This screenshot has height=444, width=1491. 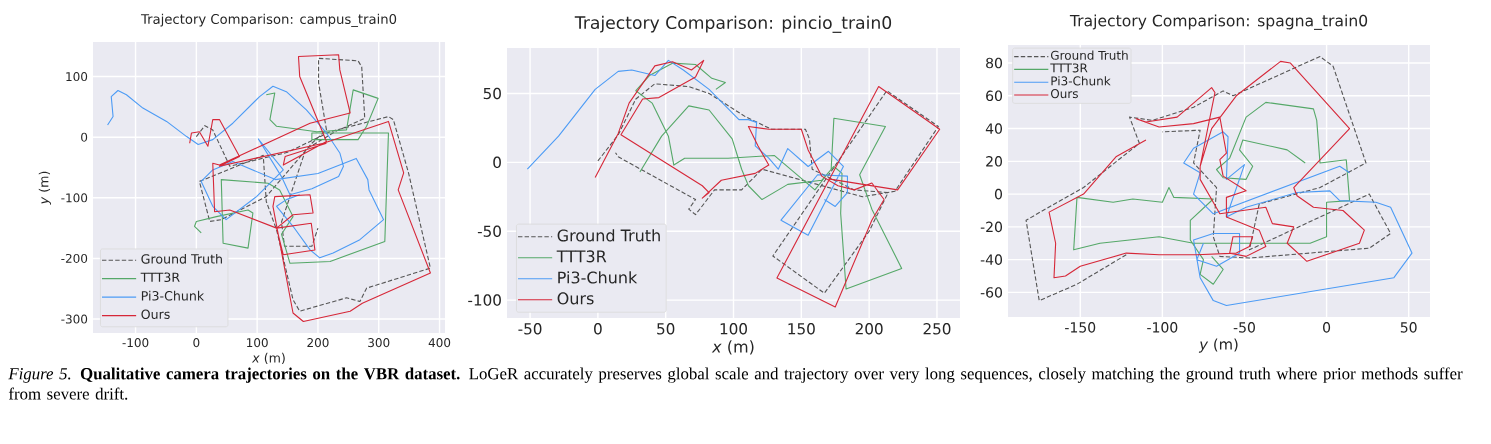 What do you see at coordinates (379, 343) in the screenshot?
I see `x-tick-label: 300` at bounding box center [379, 343].